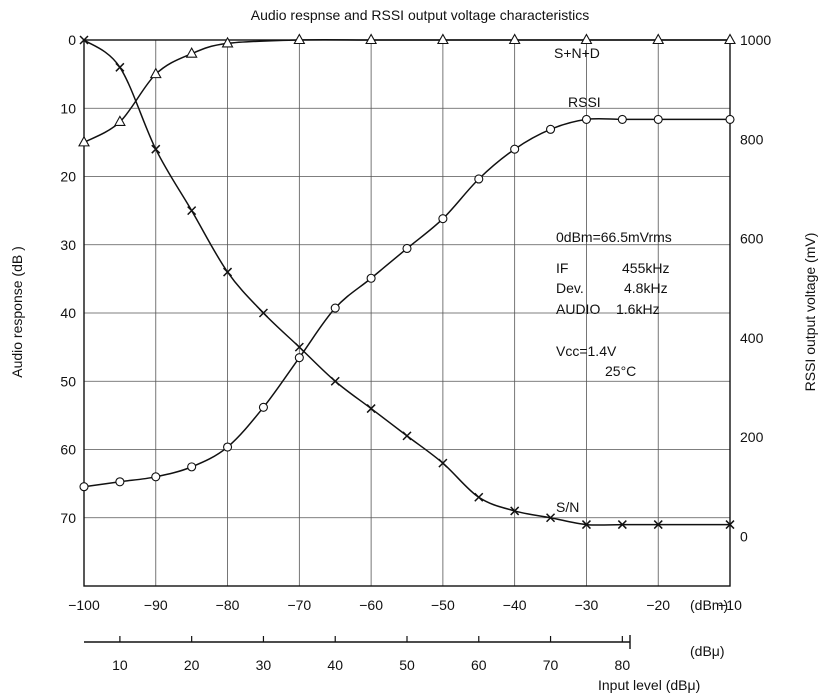 Image resolution: width=824 pixels, height=698 pixels. I want to click on right-tick-label: 1000, so click(755, 40).